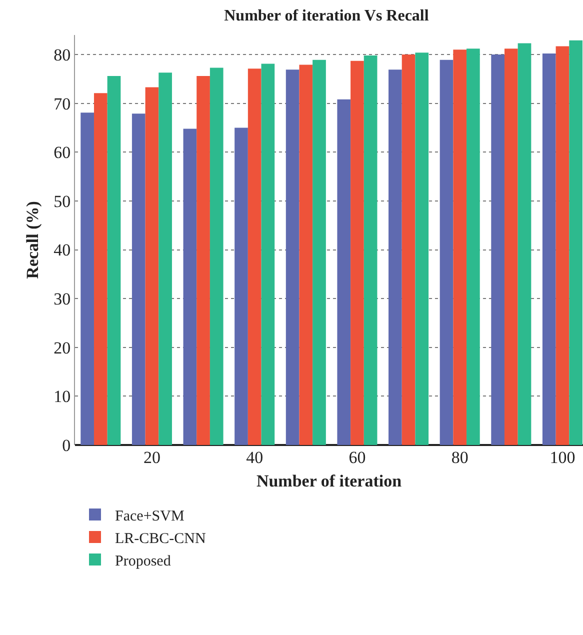  Describe the element at coordinates (62, 54) in the screenshot. I see `y-tick-label: 80` at that location.